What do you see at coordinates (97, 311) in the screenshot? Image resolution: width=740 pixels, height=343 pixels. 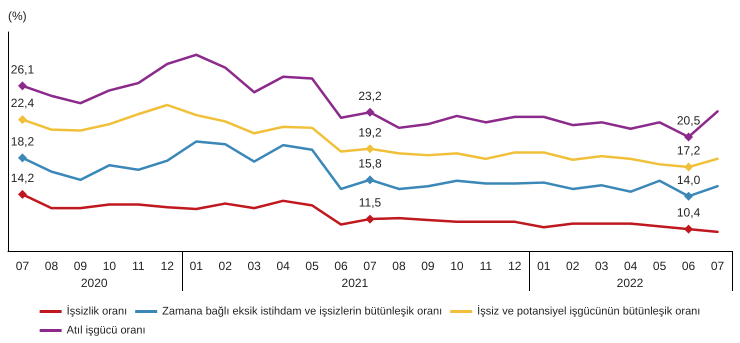 I see `legend-label: İşsizlik oranı` at bounding box center [97, 311].